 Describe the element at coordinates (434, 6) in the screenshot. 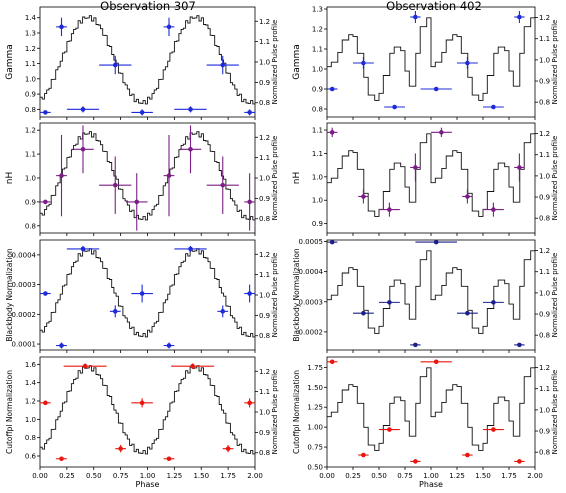

I see `column-title-right: Observation 402` at that location.